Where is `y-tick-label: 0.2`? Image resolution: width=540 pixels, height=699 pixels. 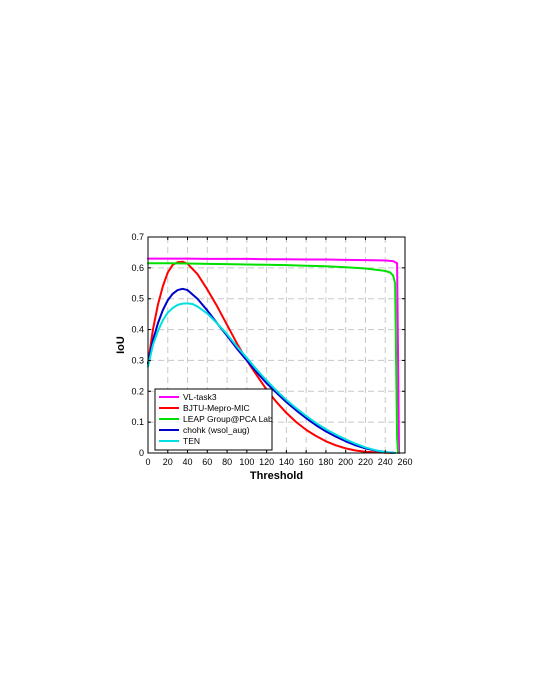 y-tick-label: 0.2 is located at coordinates (137, 391).